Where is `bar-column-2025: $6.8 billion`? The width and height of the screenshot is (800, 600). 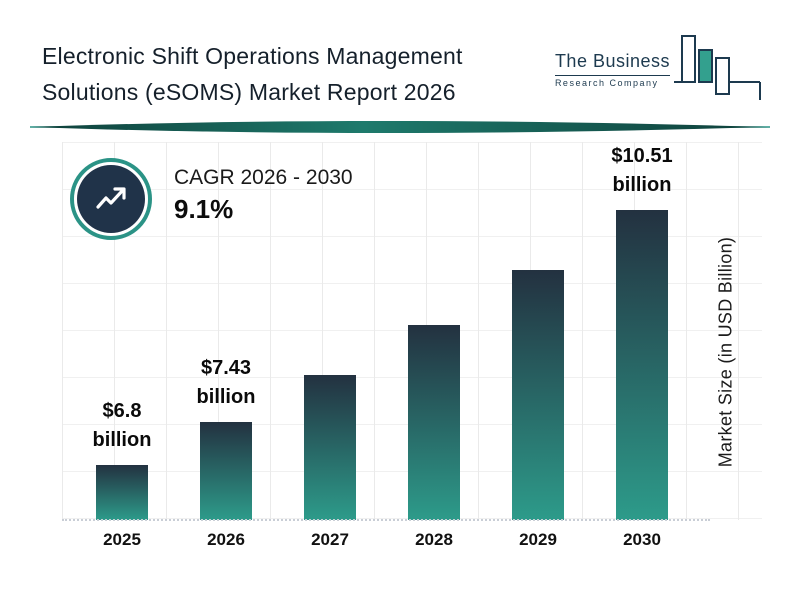 bar-column-2025: $6.8 billion is located at coordinates (122, 458).